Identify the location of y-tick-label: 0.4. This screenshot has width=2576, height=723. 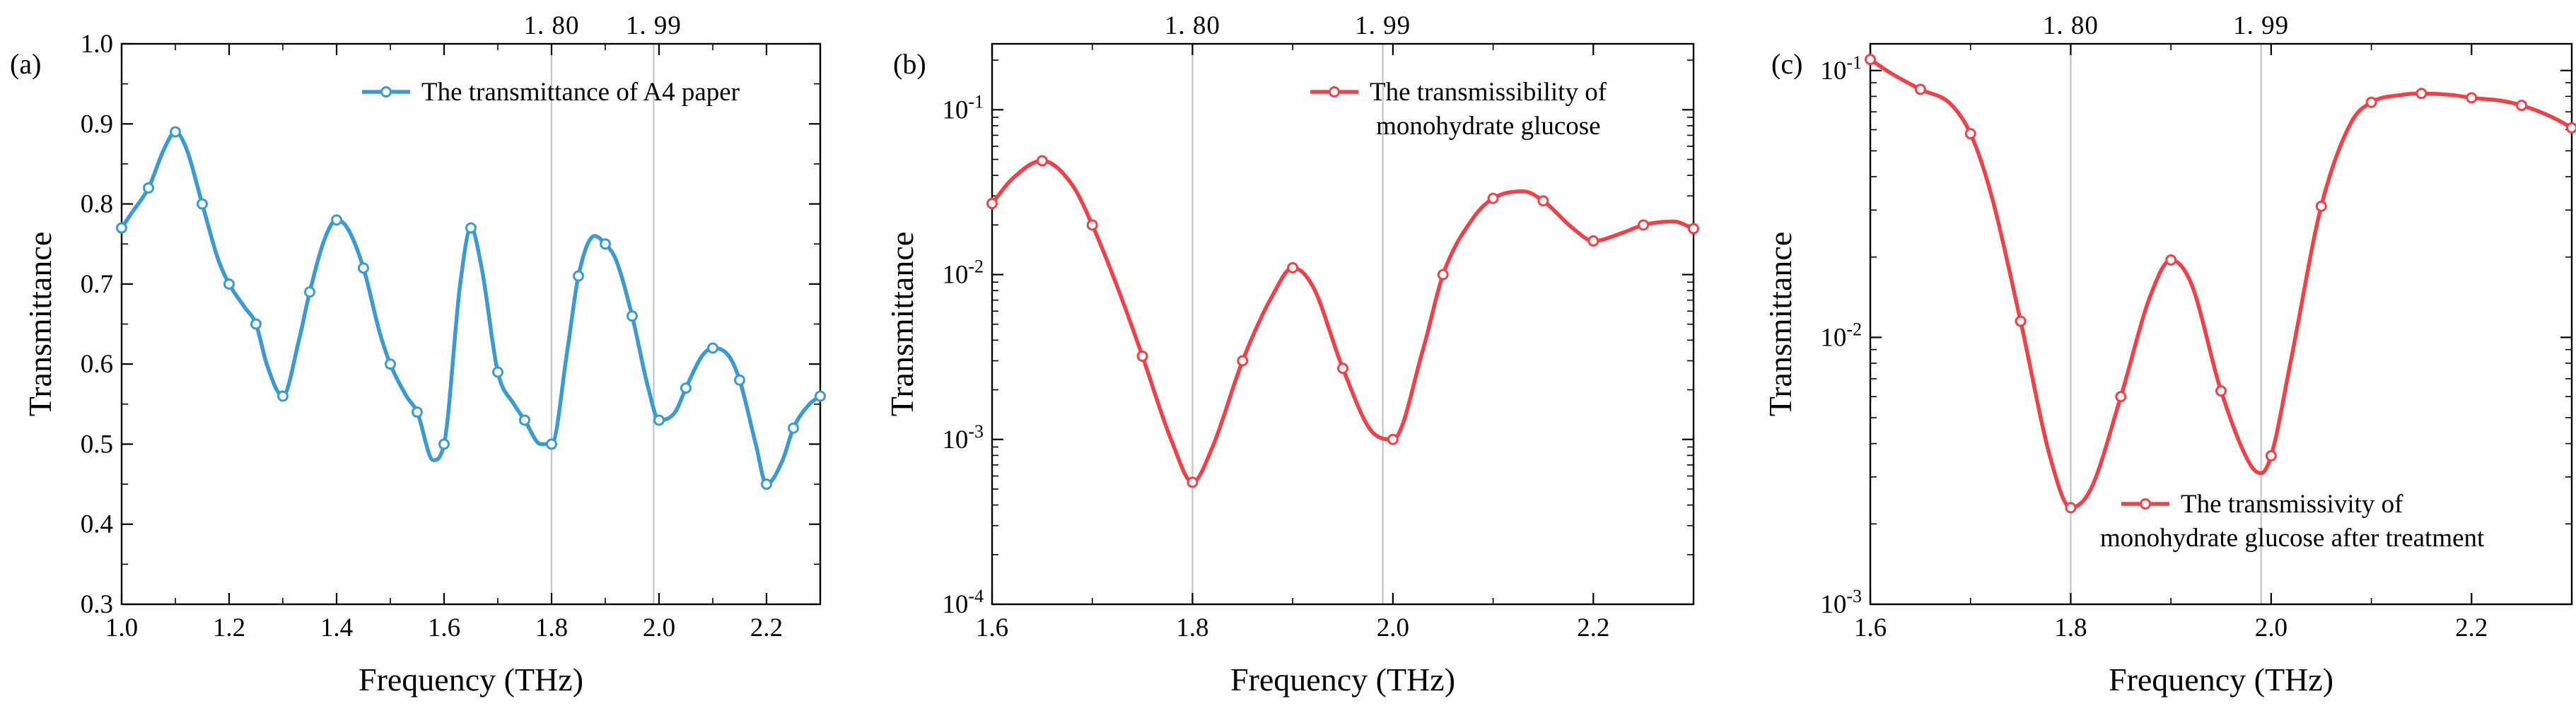
(97, 524).